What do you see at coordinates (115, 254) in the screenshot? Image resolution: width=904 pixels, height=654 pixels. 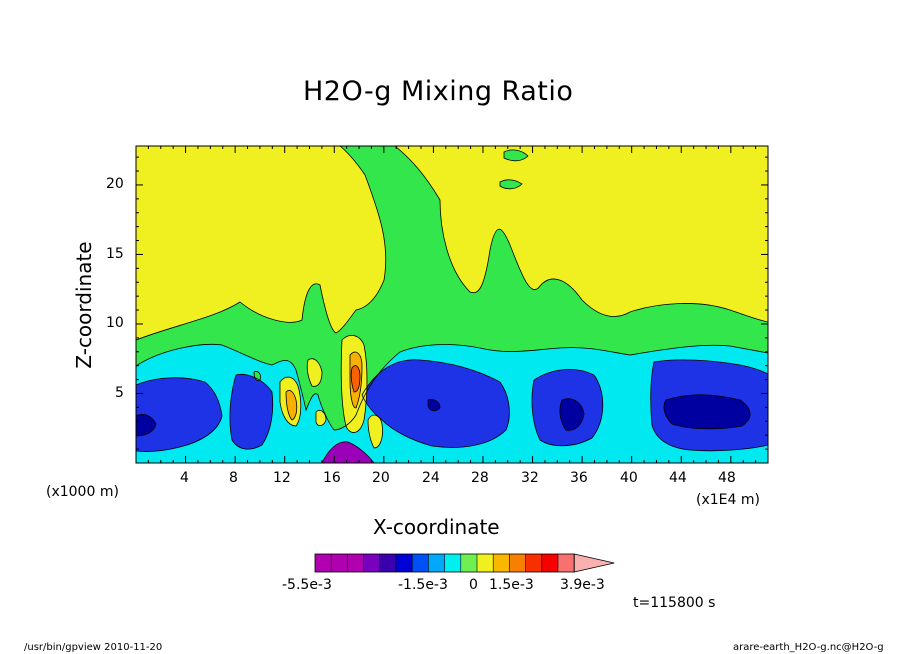 I see `y-tick-label: 15` at bounding box center [115, 254].